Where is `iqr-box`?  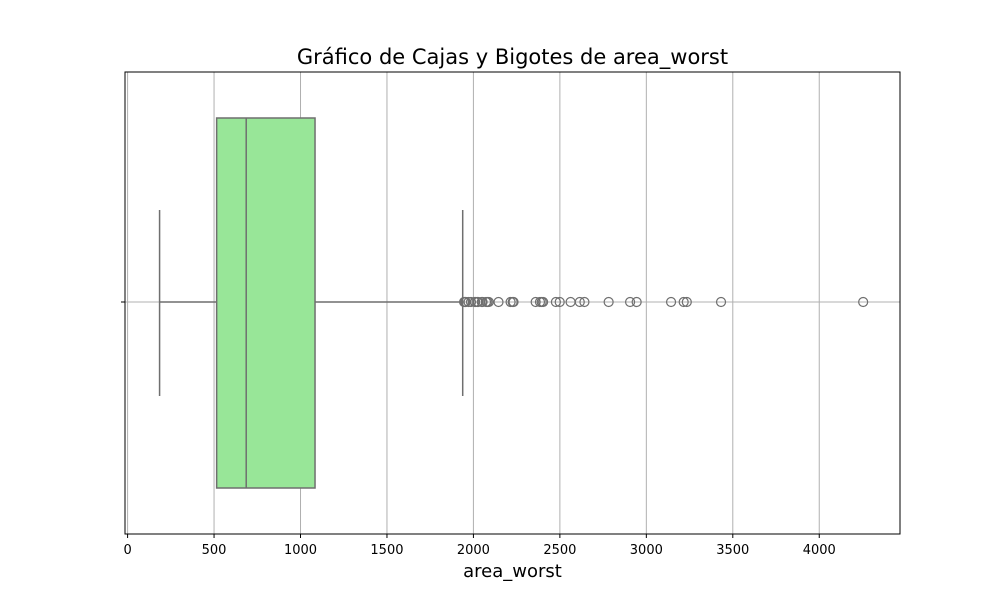
iqr-box is located at coordinates (266, 303).